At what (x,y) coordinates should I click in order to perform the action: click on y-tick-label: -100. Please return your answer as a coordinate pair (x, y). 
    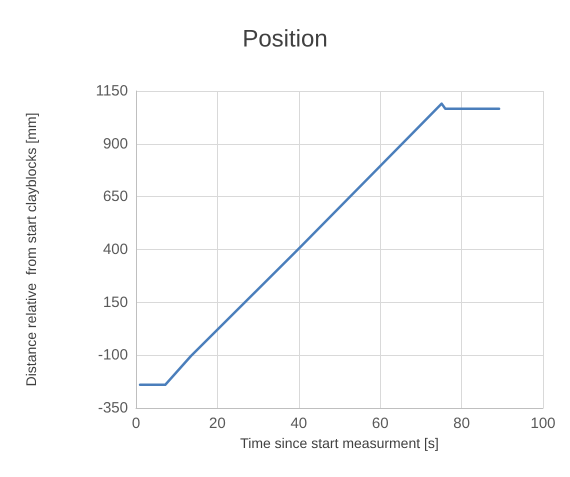
    Looking at the image, I should click on (113, 355).